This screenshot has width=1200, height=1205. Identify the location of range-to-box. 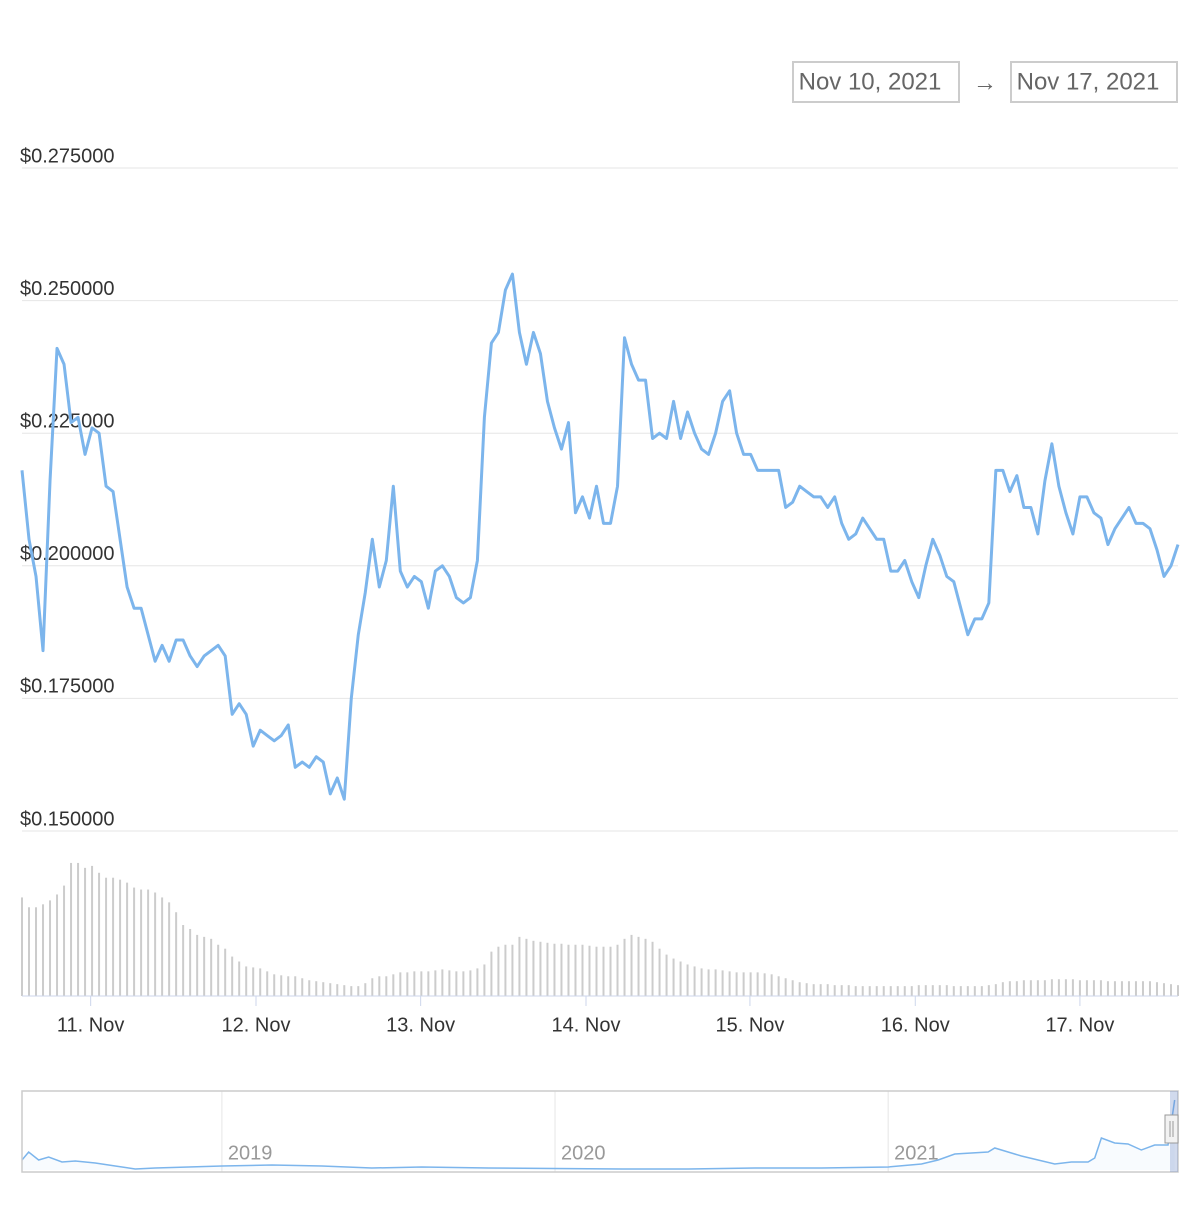
(1094, 82).